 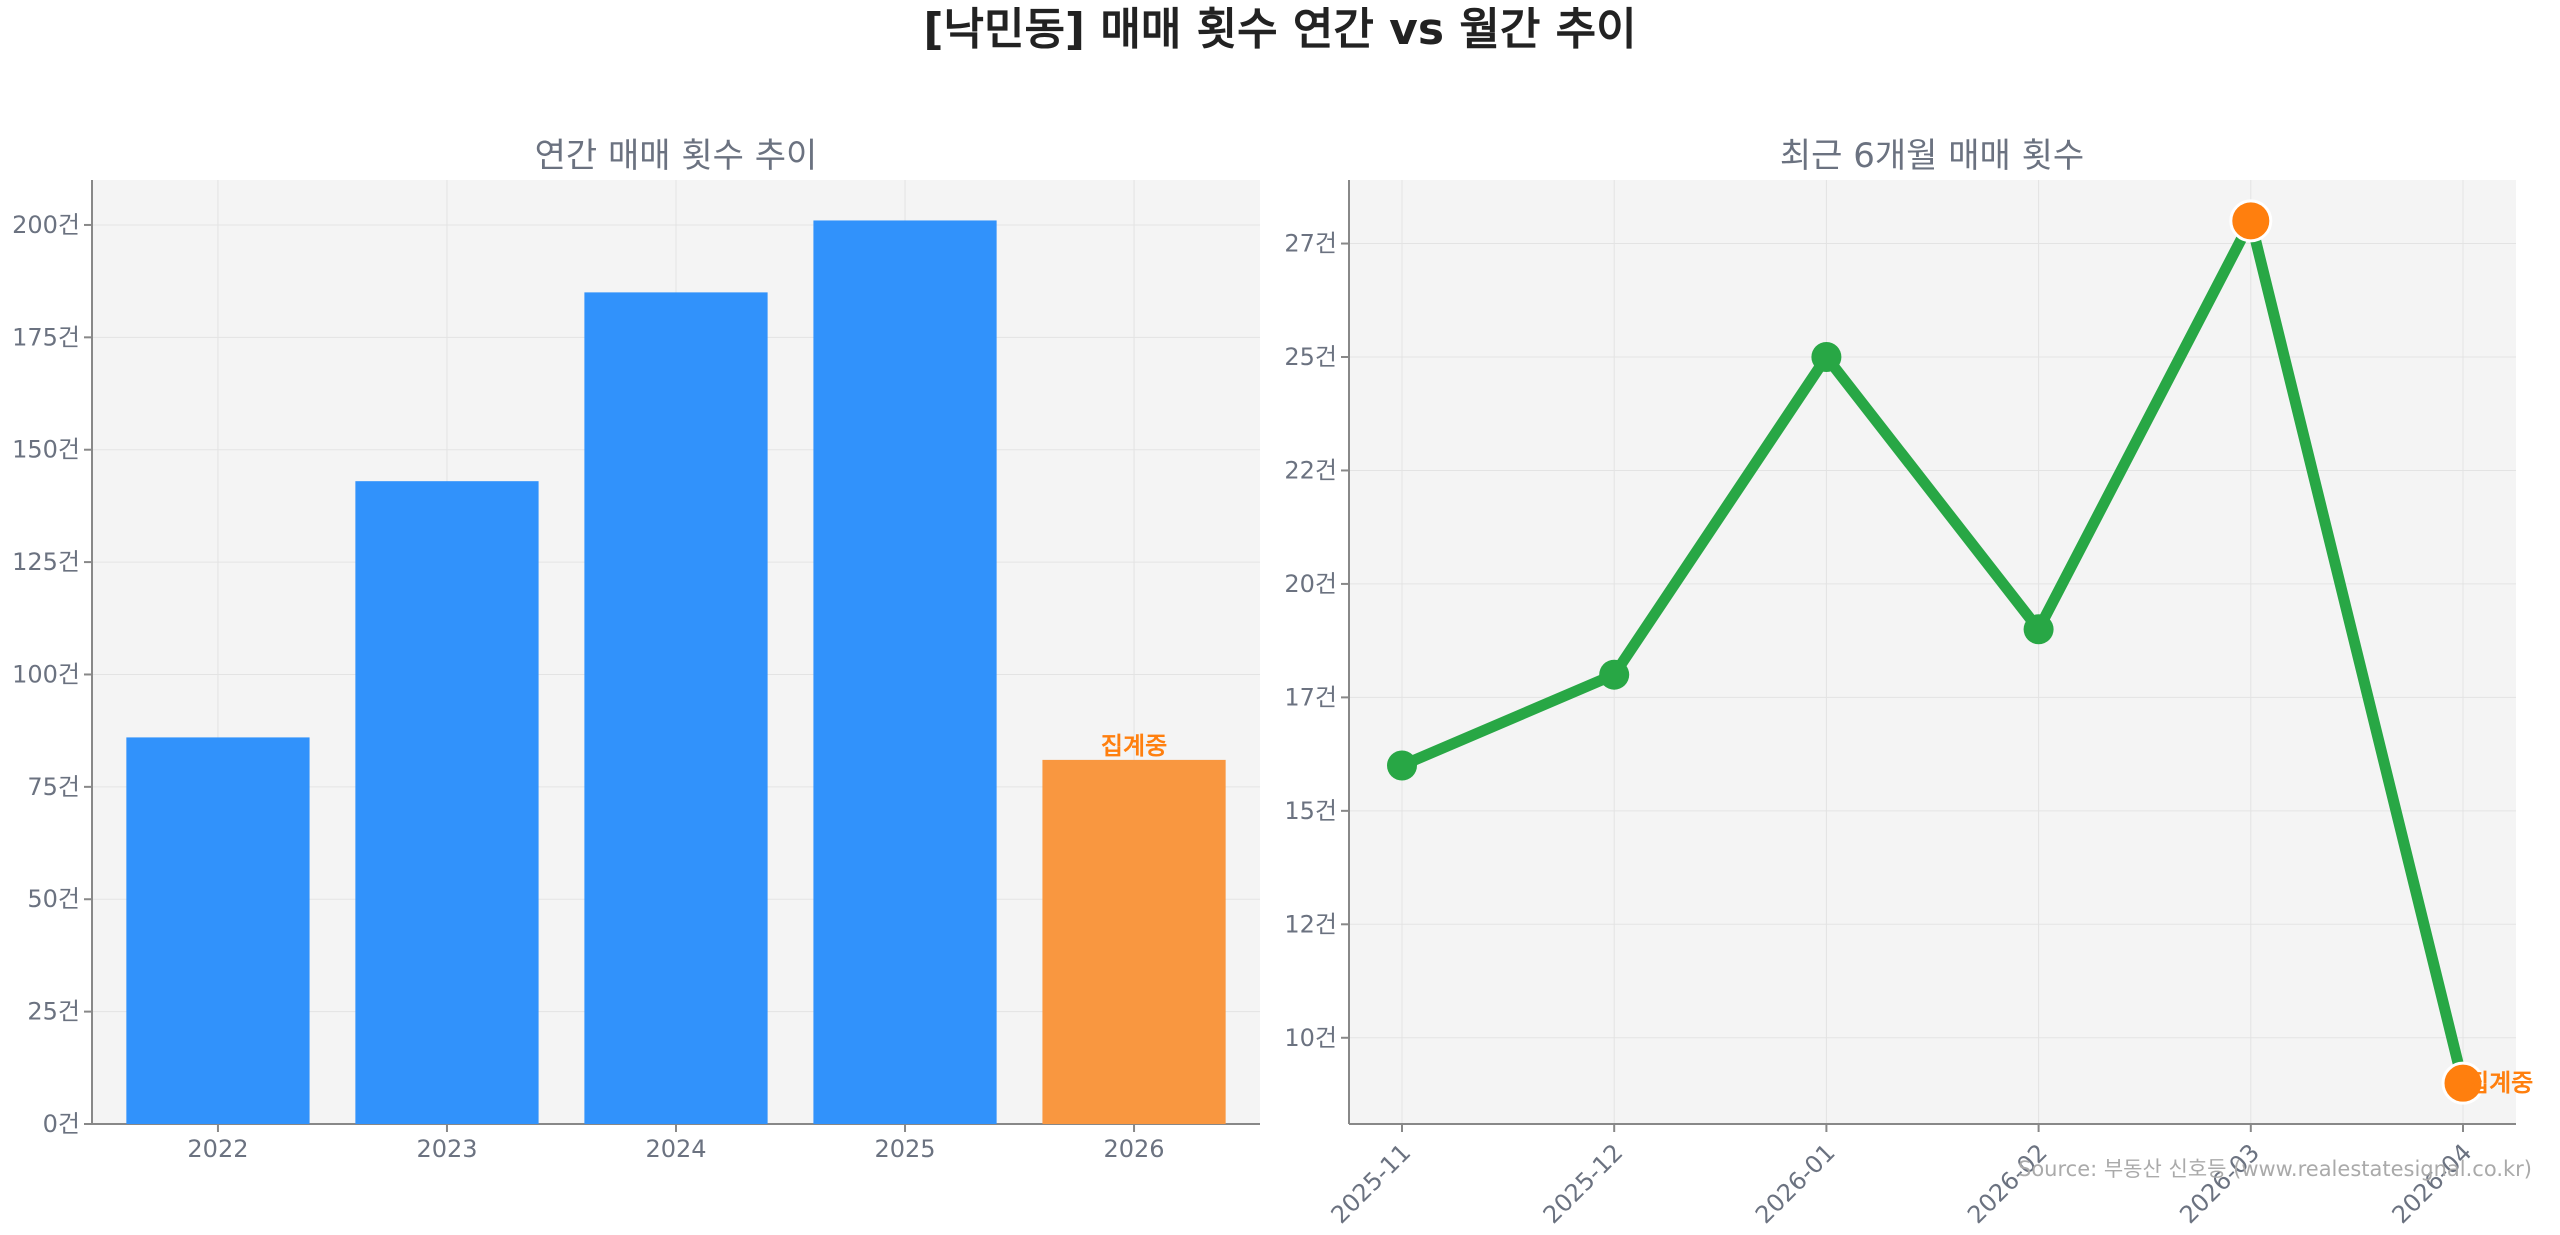 I want to click on line-x-tick-label: 2026-02, so click(x=2007, y=1183).